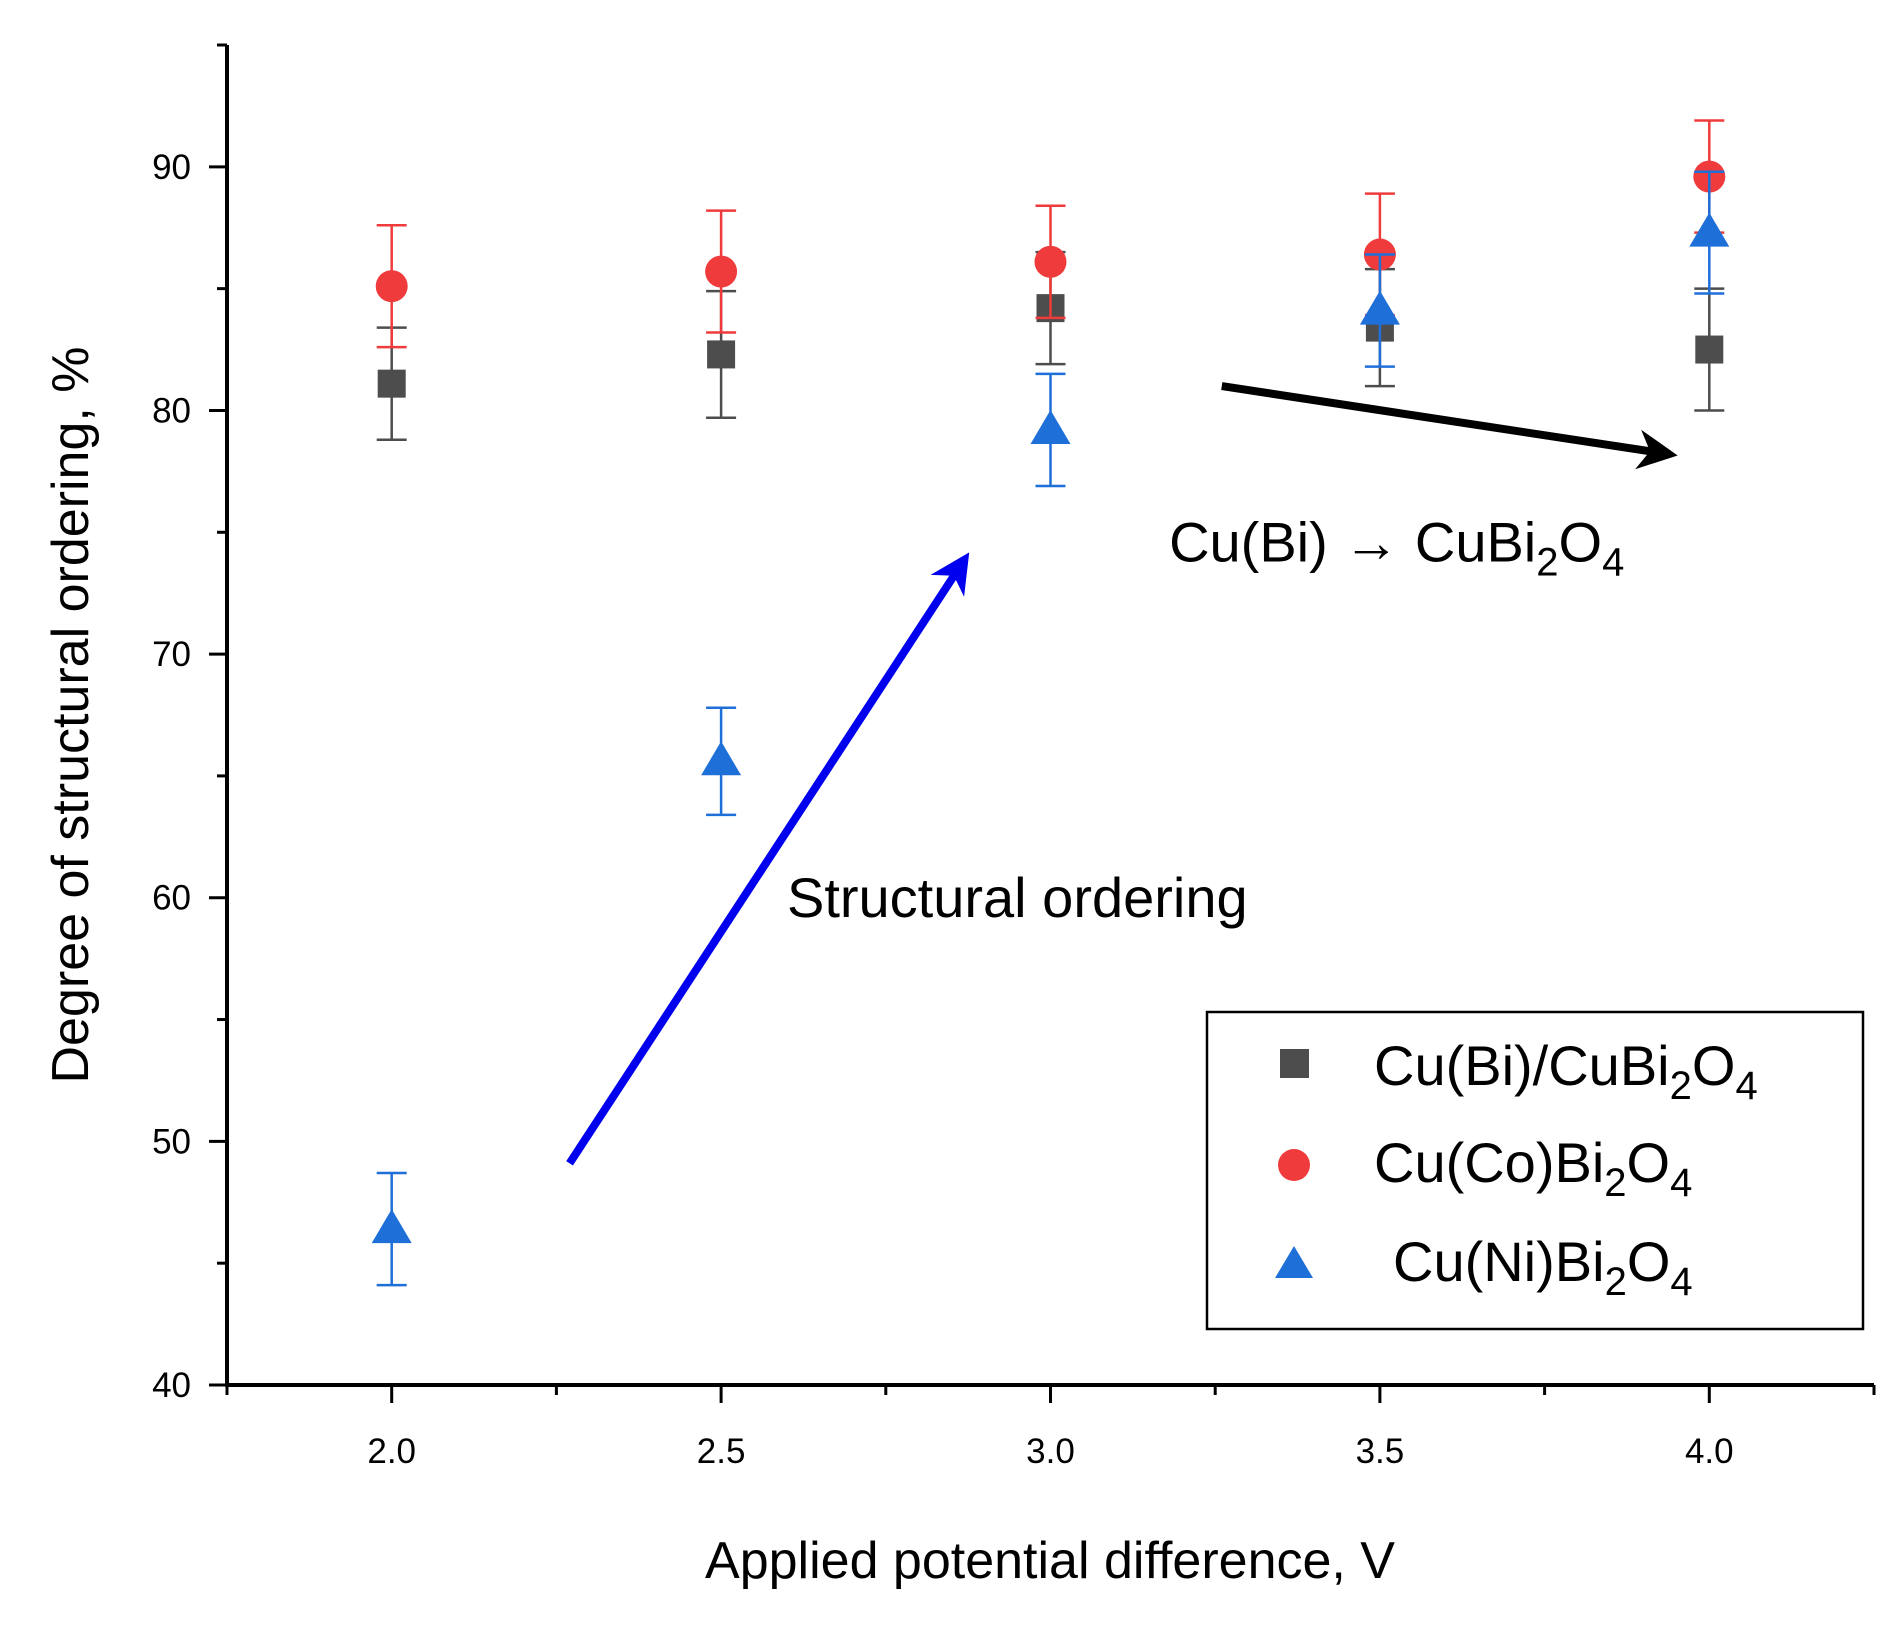  Describe the element at coordinates (1050, 234) in the screenshot. I see `series-circle` at that location.